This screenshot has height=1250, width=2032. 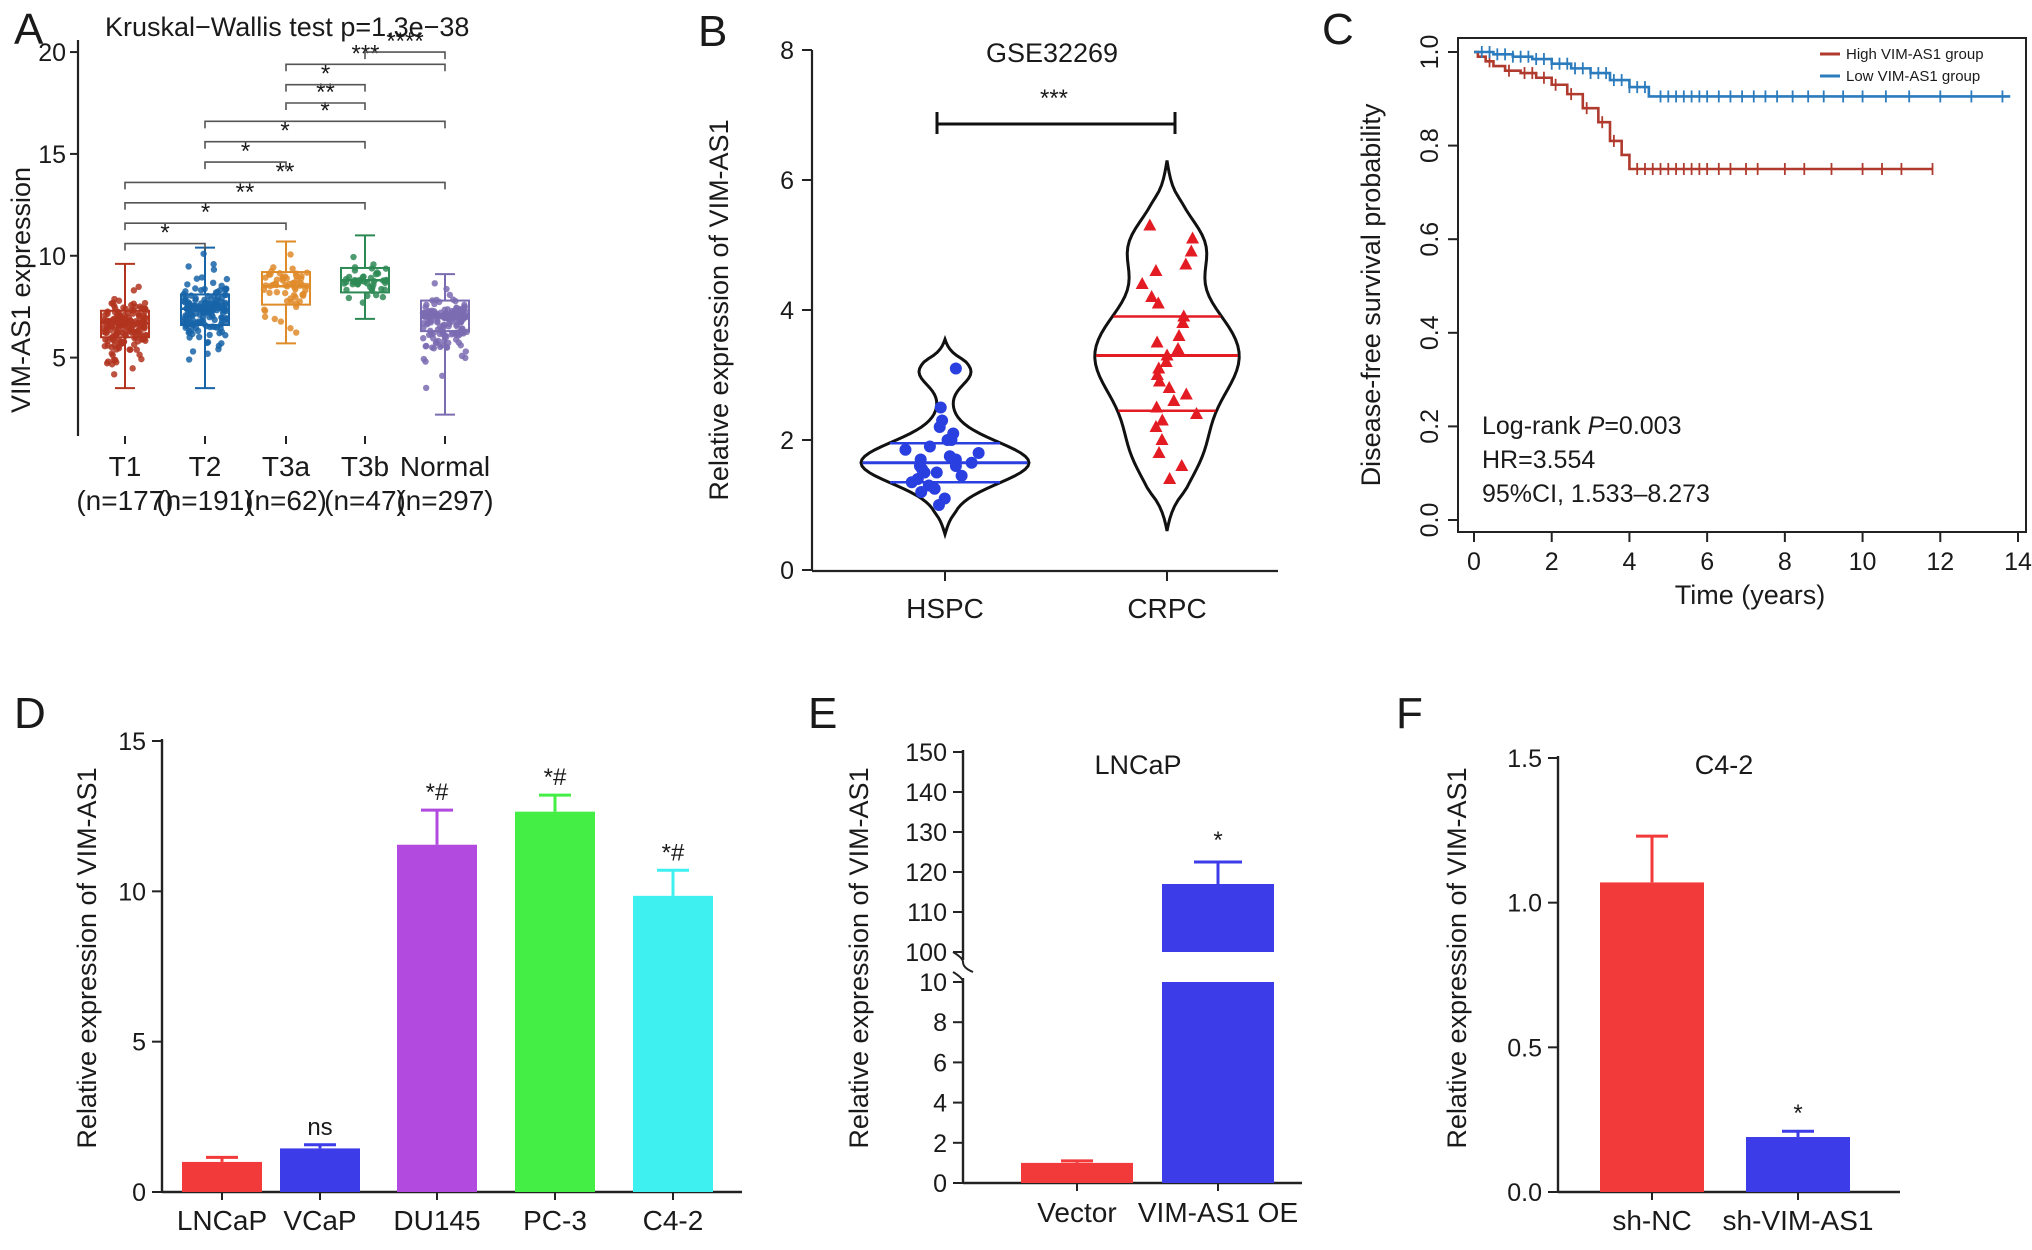 I want to click on d-x-label: DU145, so click(x=436, y=1220).